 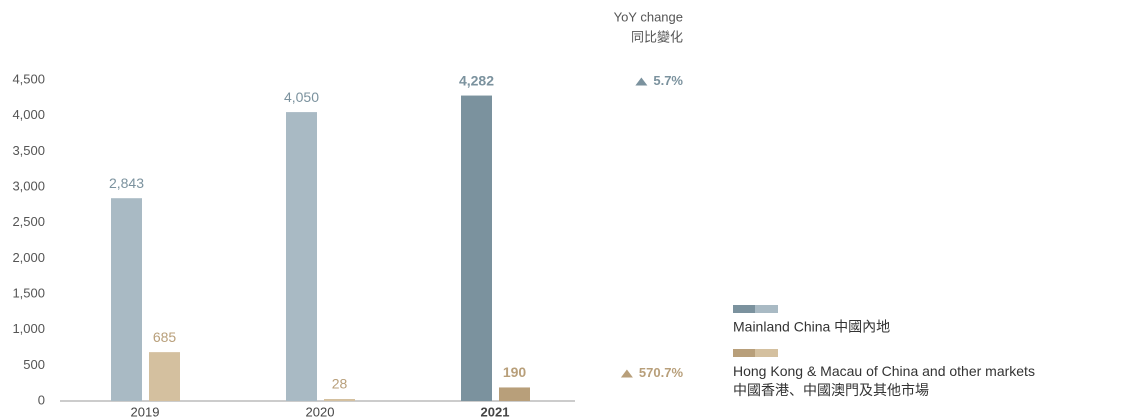 What do you see at coordinates (145, 411) in the screenshot?
I see `x-tick-label: 2019` at bounding box center [145, 411].